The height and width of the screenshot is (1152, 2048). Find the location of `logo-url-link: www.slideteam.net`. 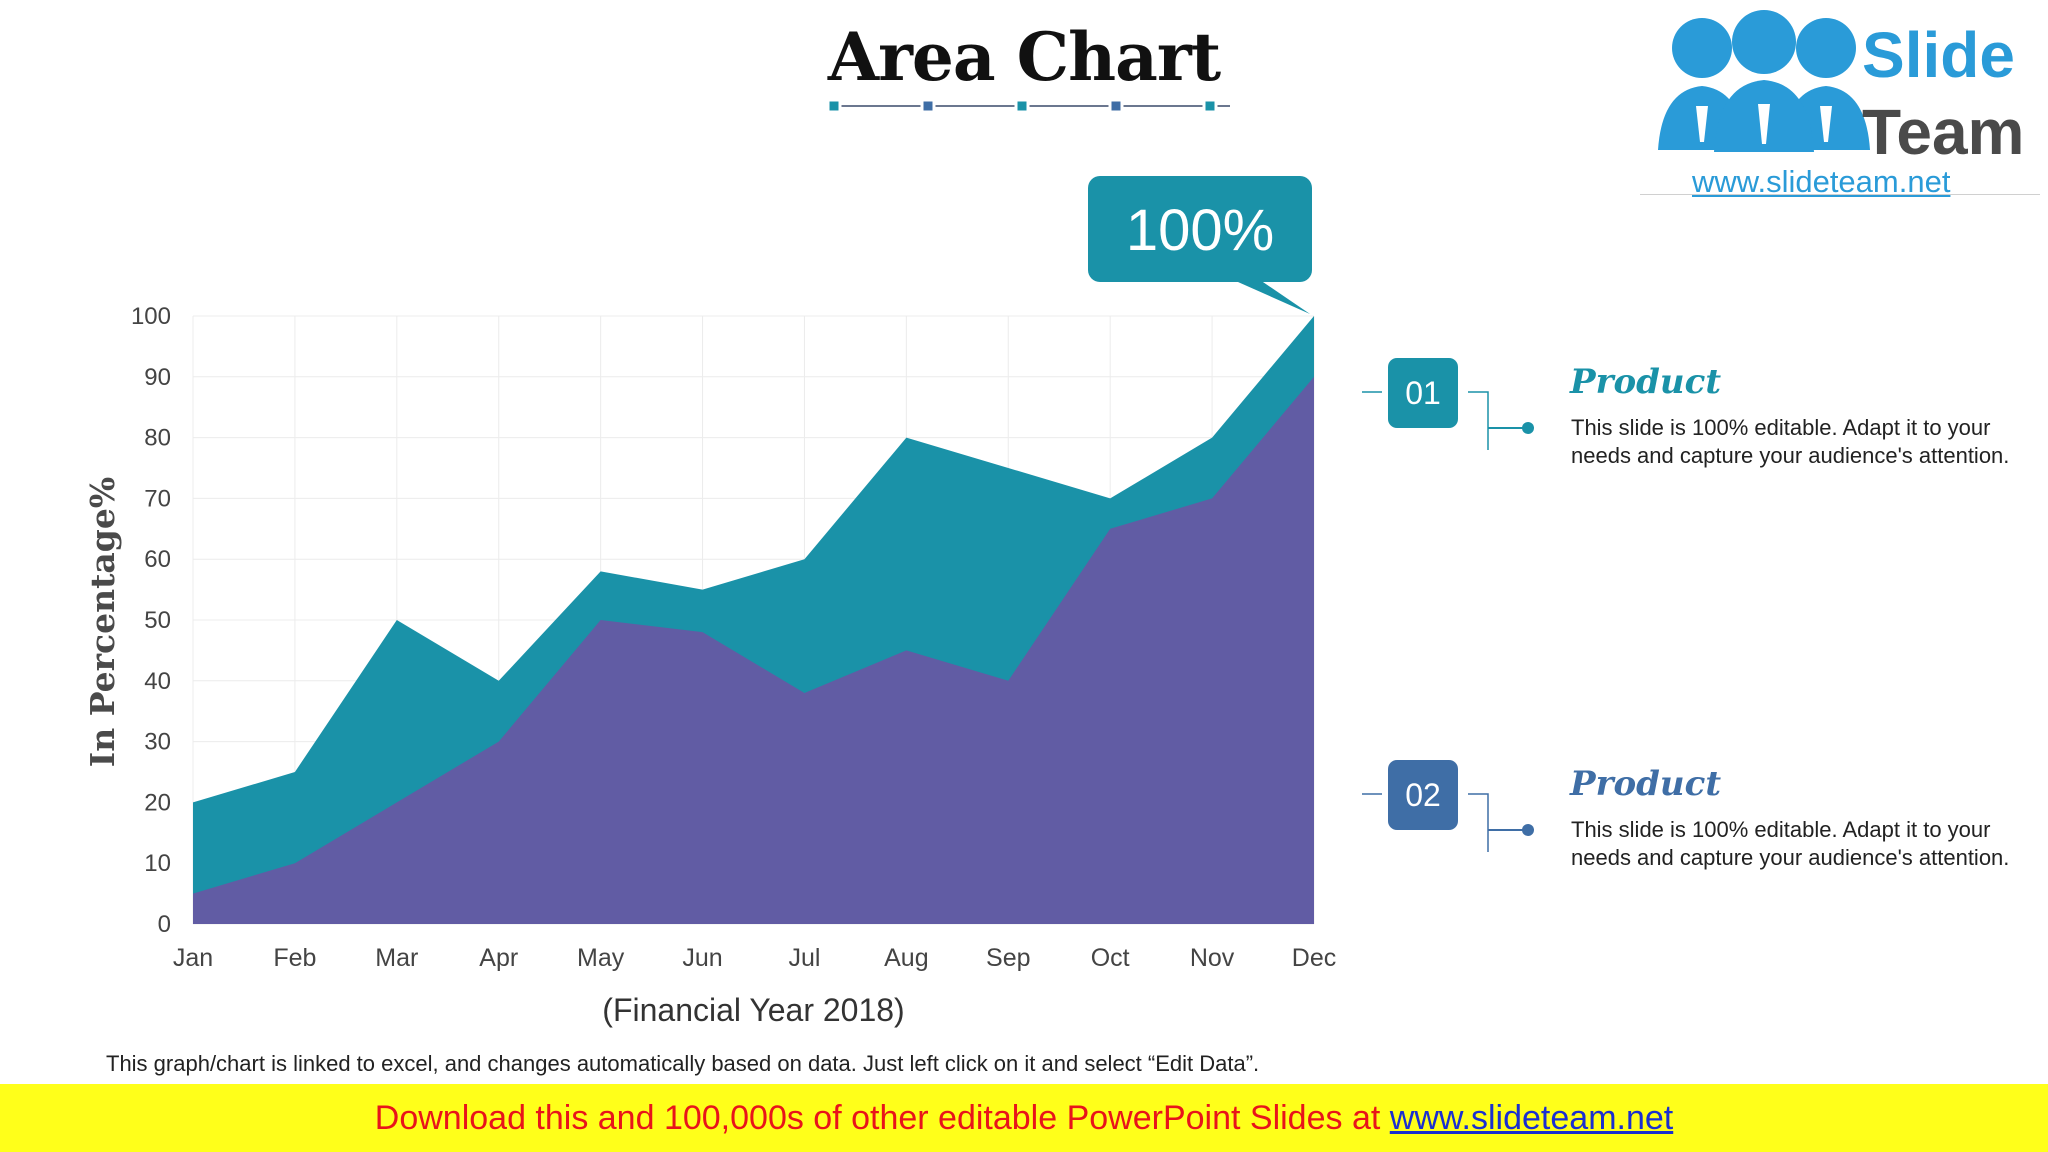

logo-url-link: www.slideteam.net is located at coordinates (1821, 181).